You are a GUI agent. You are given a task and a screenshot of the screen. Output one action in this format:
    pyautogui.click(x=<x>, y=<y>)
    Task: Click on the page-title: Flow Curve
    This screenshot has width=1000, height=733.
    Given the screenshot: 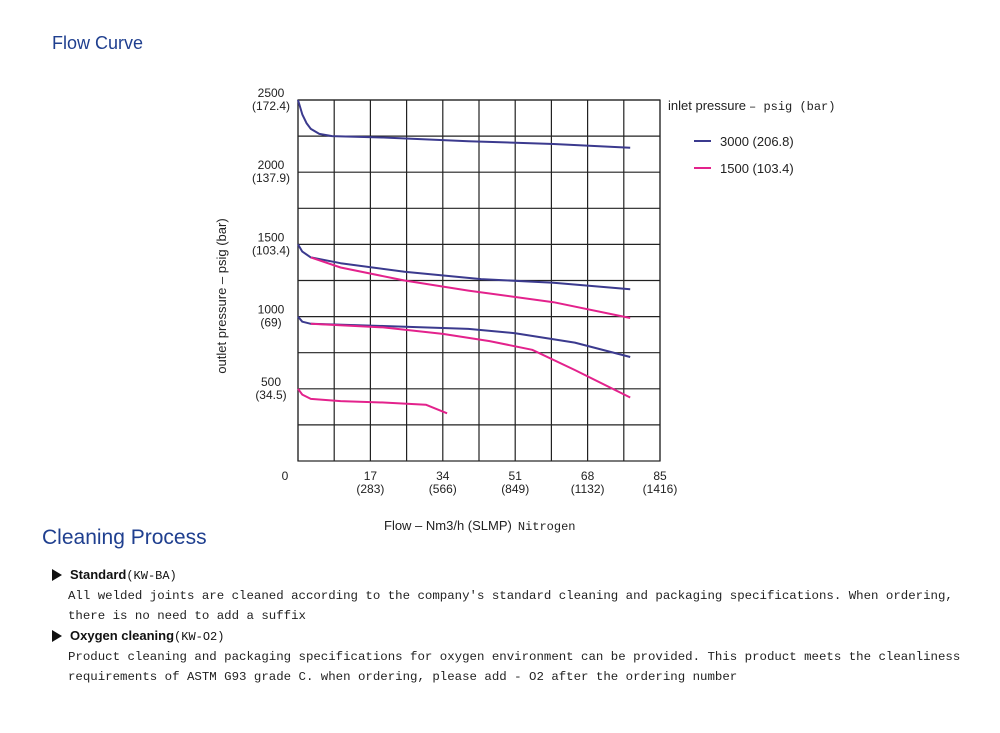 What is the action you would take?
    pyautogui.click(x=98, y=43)
    